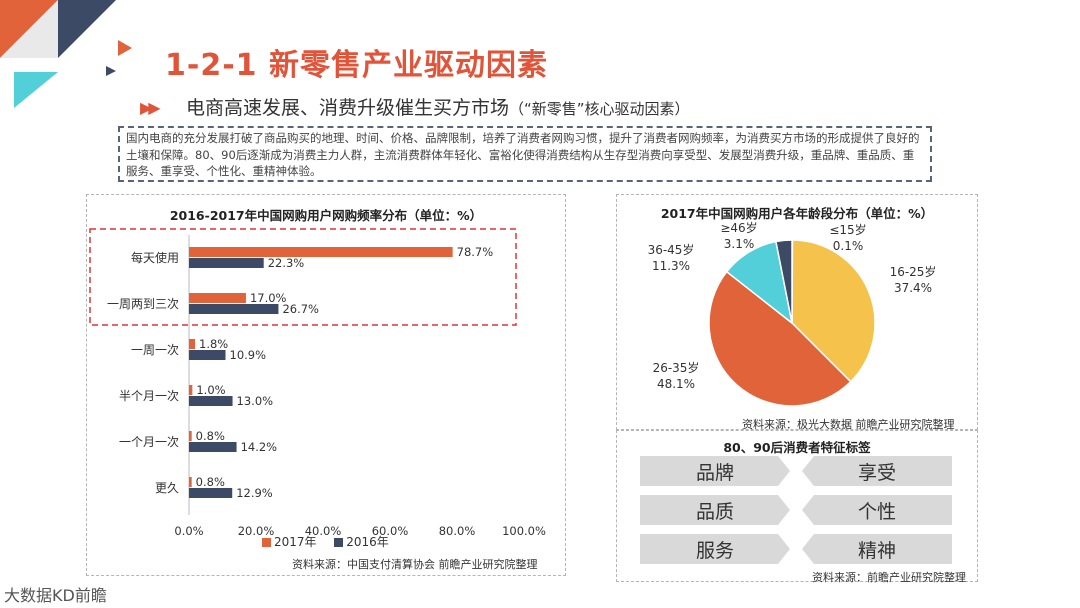  Describe the element at coordinates (268, 298) in the screenshot. I see `bar-data-label: 17.0%` at that location.